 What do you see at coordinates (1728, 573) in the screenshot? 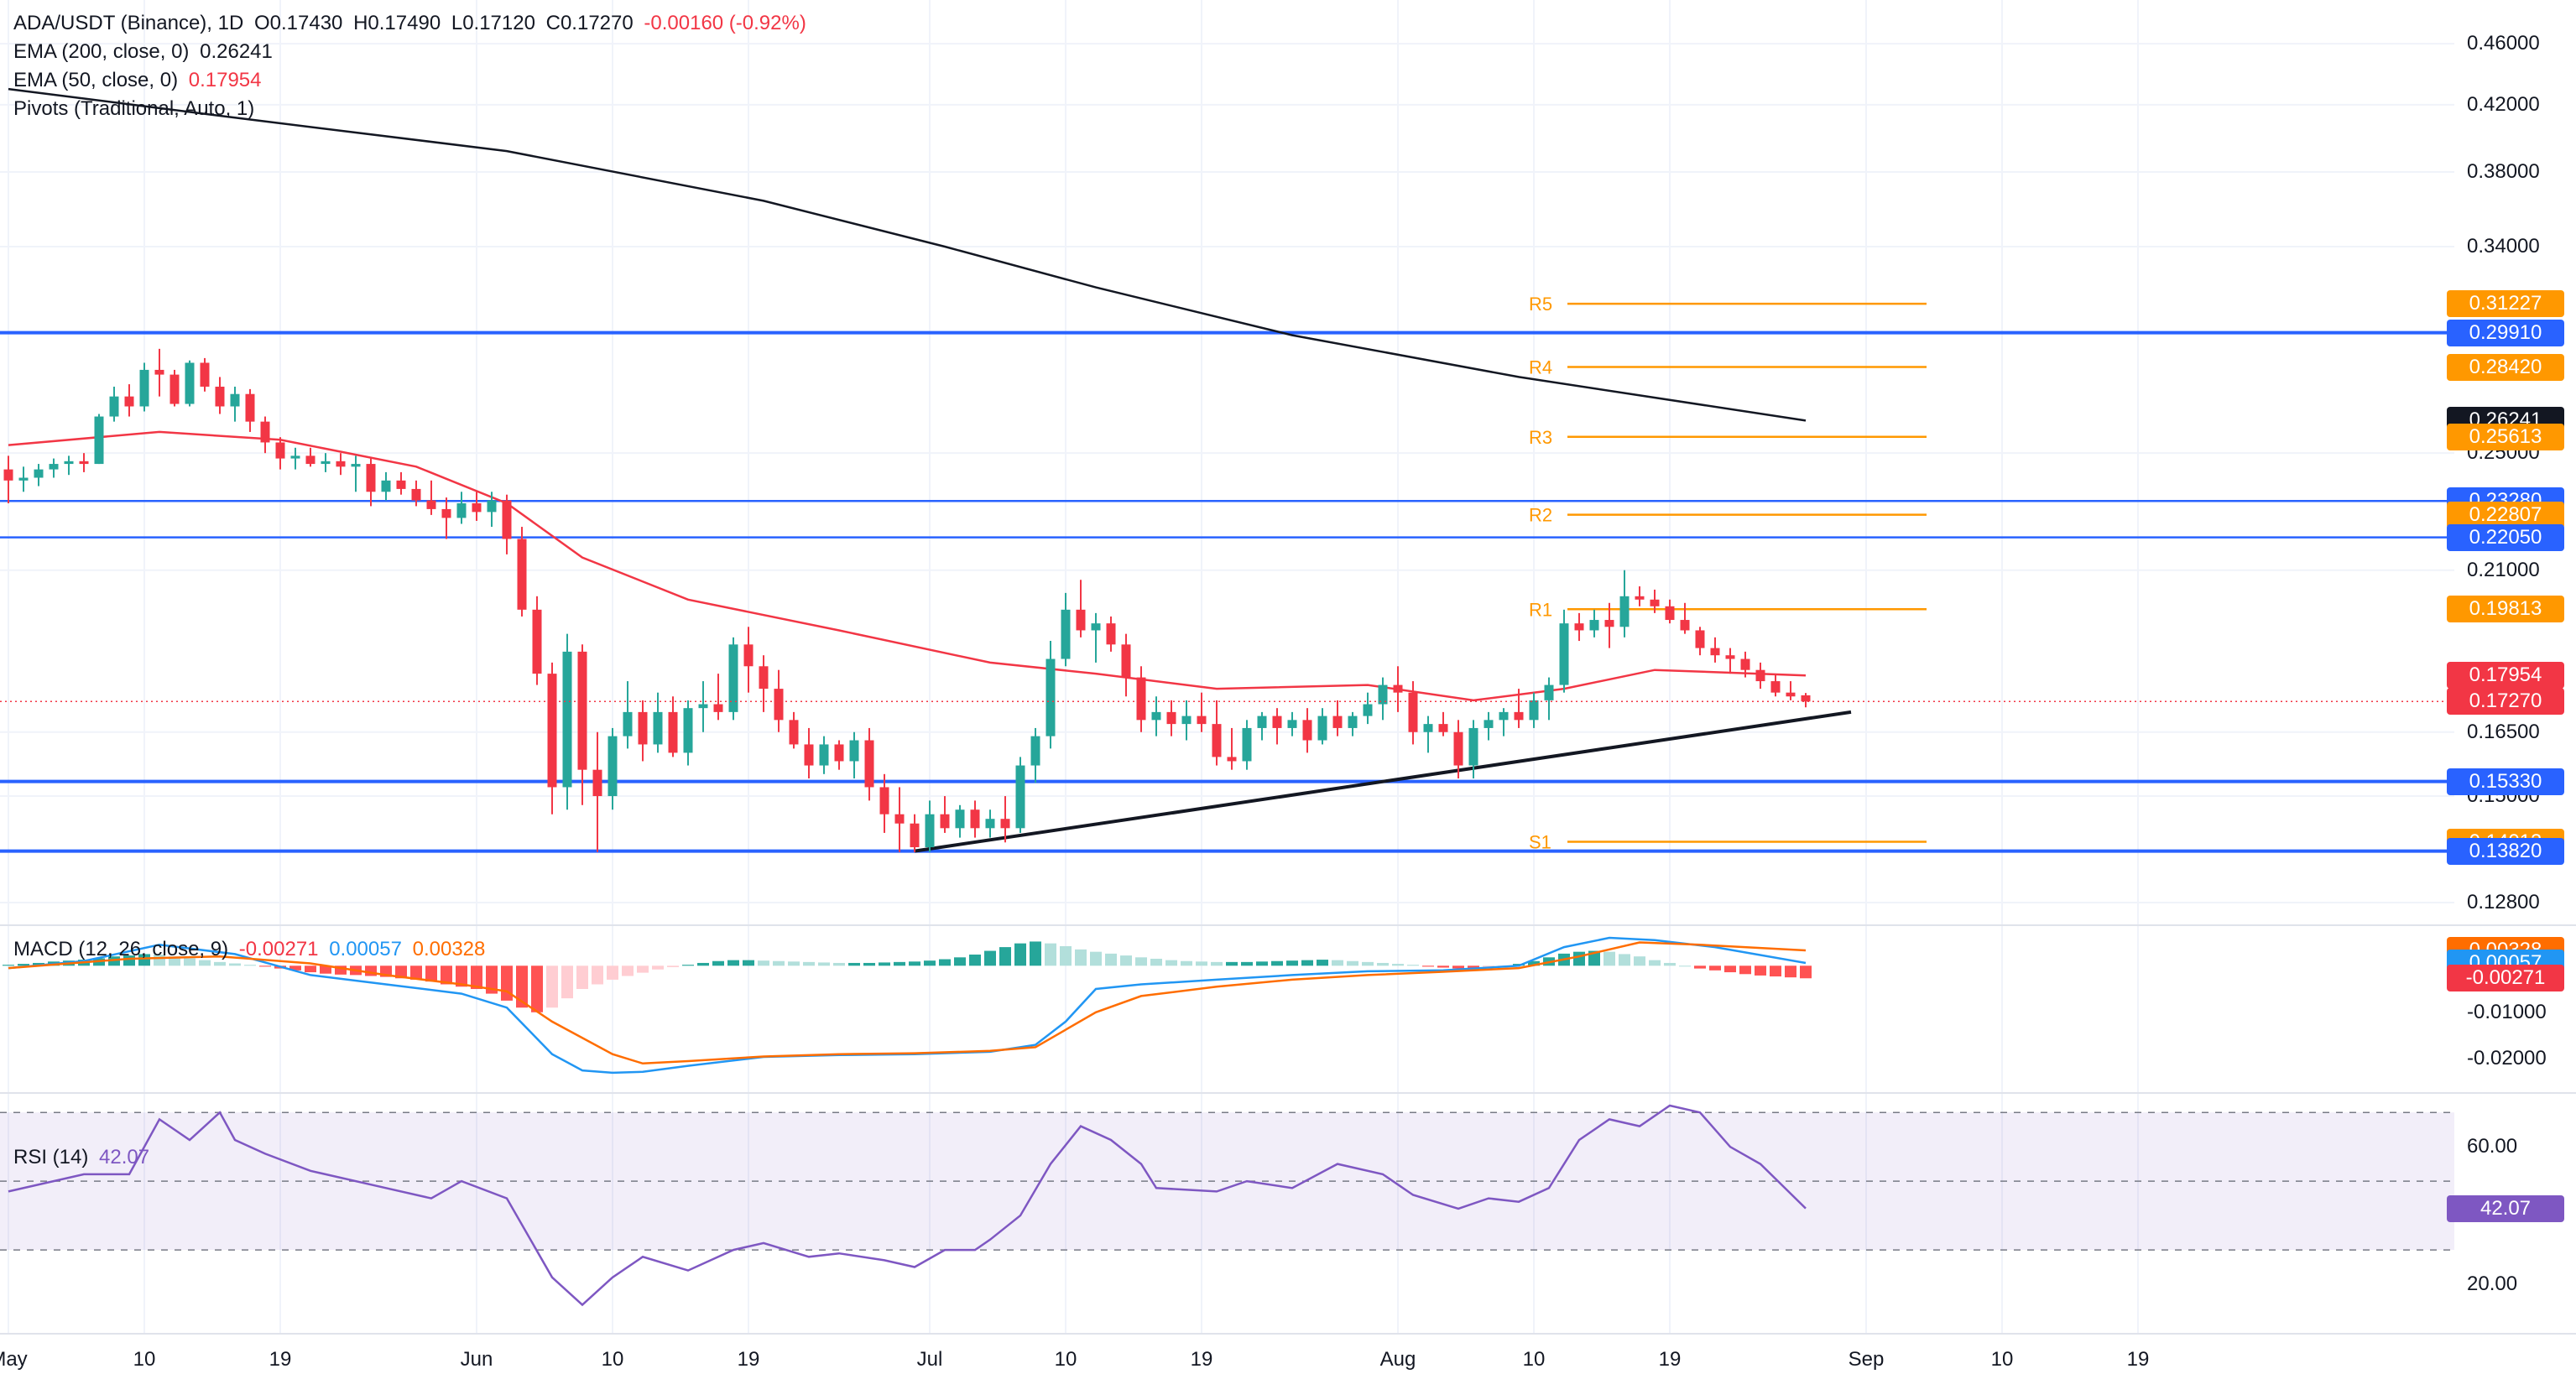
I see `pivot-levels: R5 R4 R3 R2 R1 S1` at bounding box center [1728, 573].